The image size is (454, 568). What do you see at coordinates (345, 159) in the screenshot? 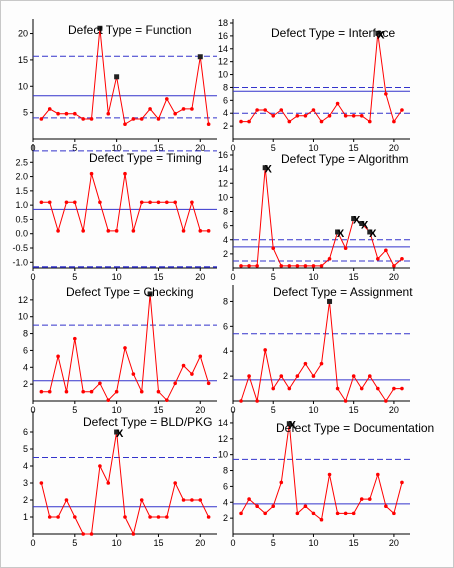
I see `chart-title: Defect Type = Algorithm` at bounding box center [345, 159].